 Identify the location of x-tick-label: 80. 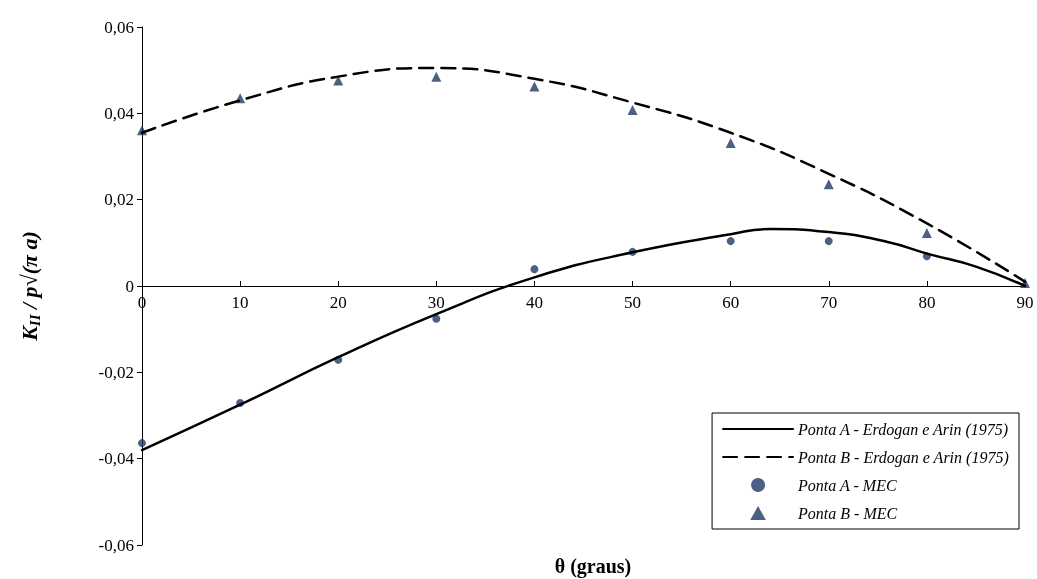
(927, 302).